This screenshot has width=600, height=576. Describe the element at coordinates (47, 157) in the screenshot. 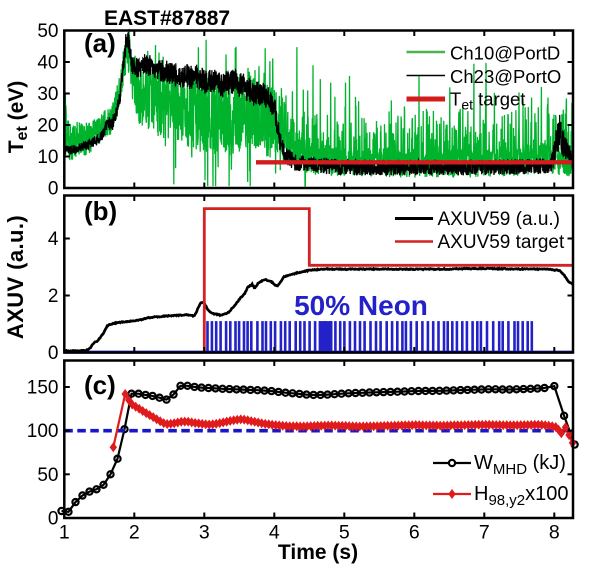

I see `svg-text: 10` at that location.